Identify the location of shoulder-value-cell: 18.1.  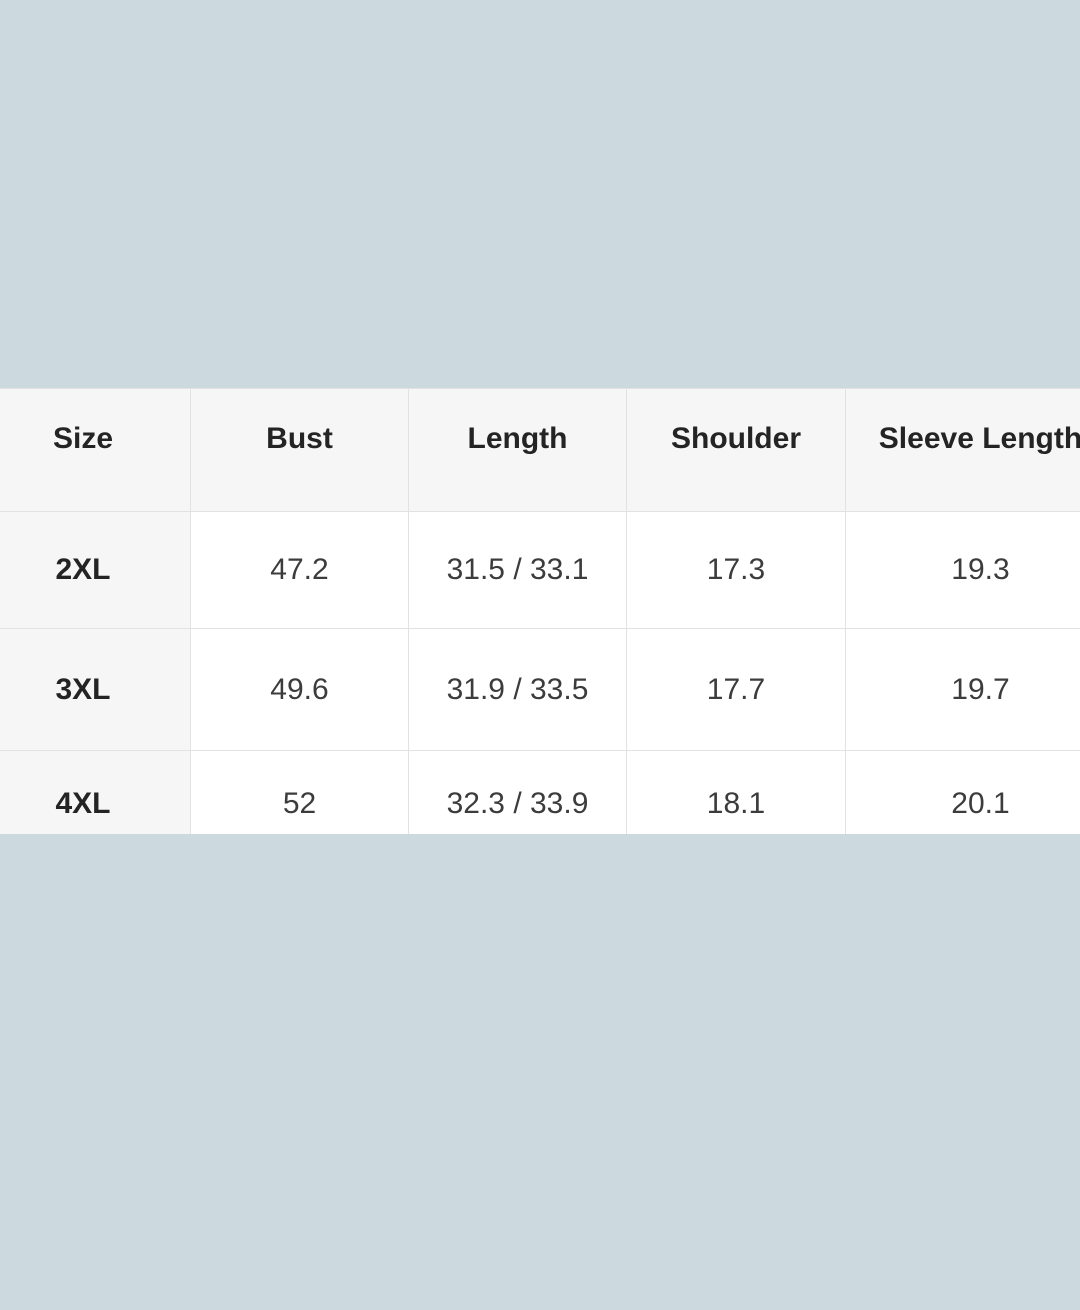
(736, 792).